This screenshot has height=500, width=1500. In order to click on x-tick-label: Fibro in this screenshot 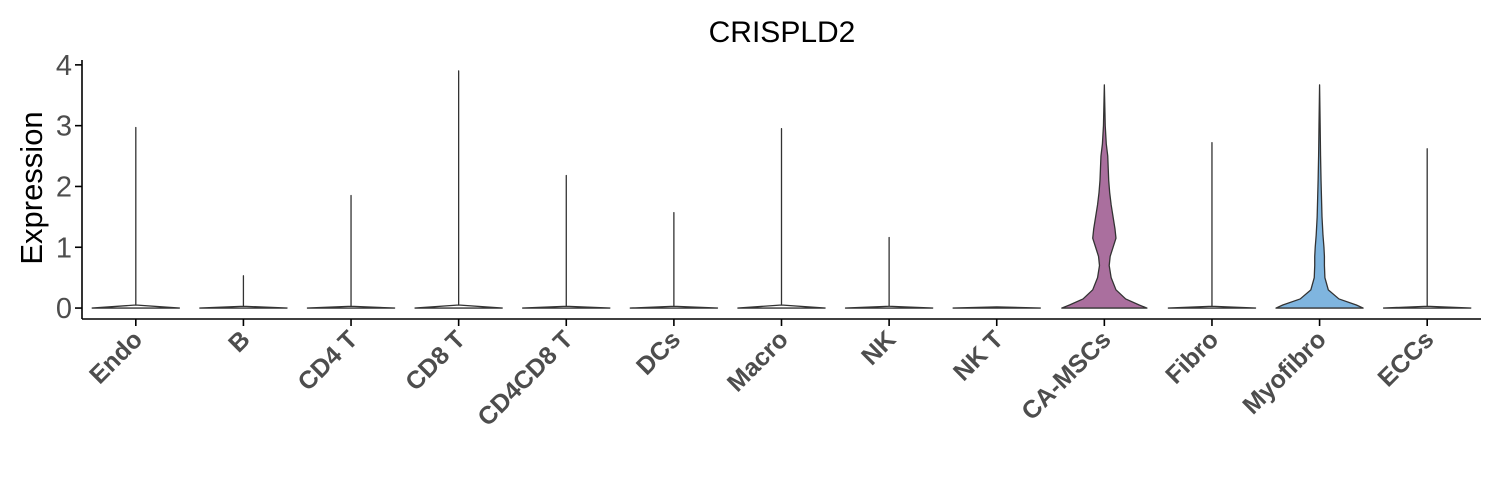, I will do `click(1192, 357)`.